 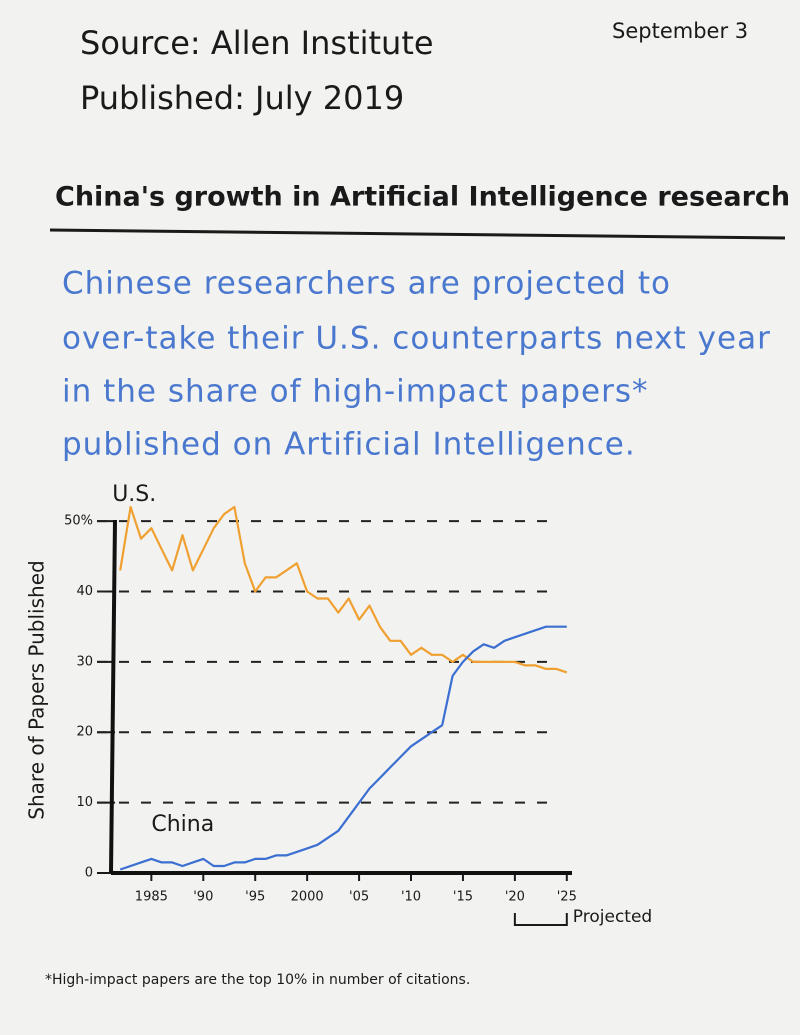 I want to click on x-tick-label: '05, so click(x=359, y=897).